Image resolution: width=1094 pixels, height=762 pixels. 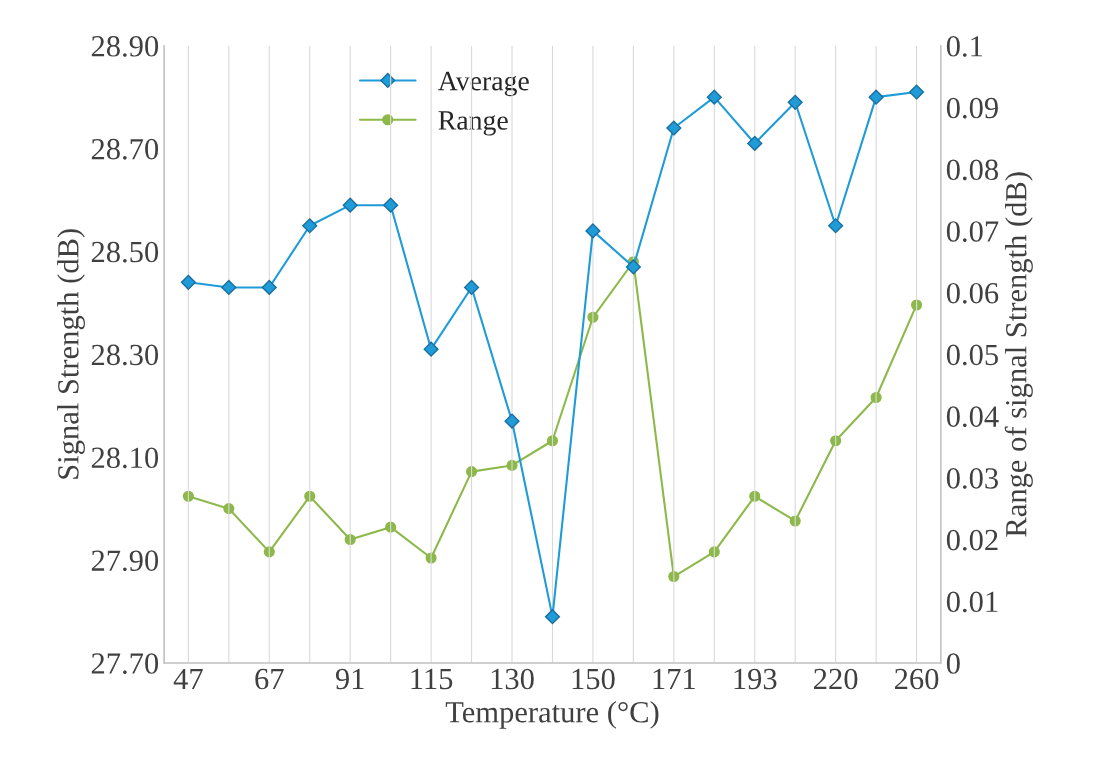 I want to click on y2-tick-label: 0.03, so click(x=972, y=478).